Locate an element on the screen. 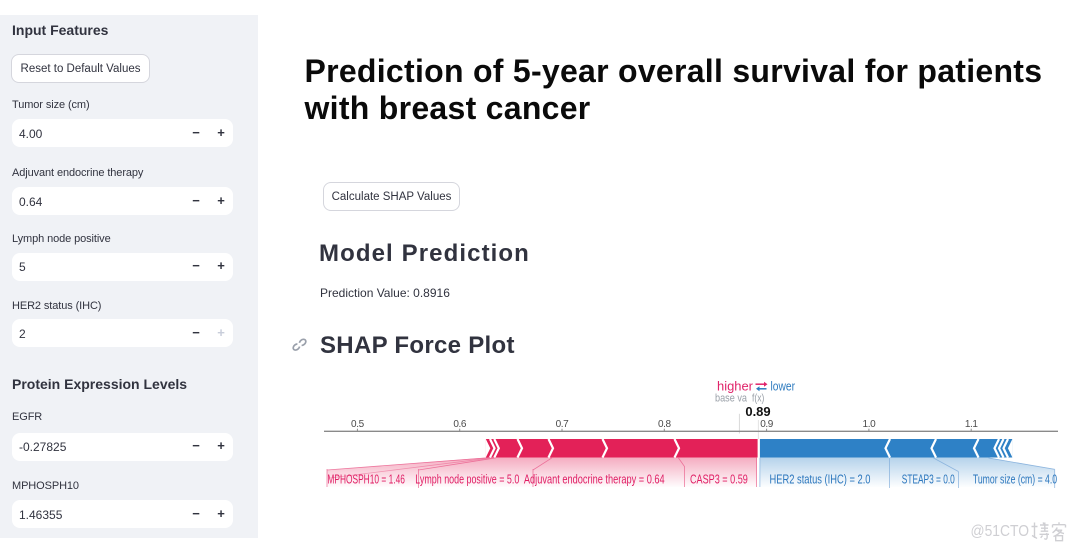  svg-text: 0.6 is located at coordinates (460, 424).